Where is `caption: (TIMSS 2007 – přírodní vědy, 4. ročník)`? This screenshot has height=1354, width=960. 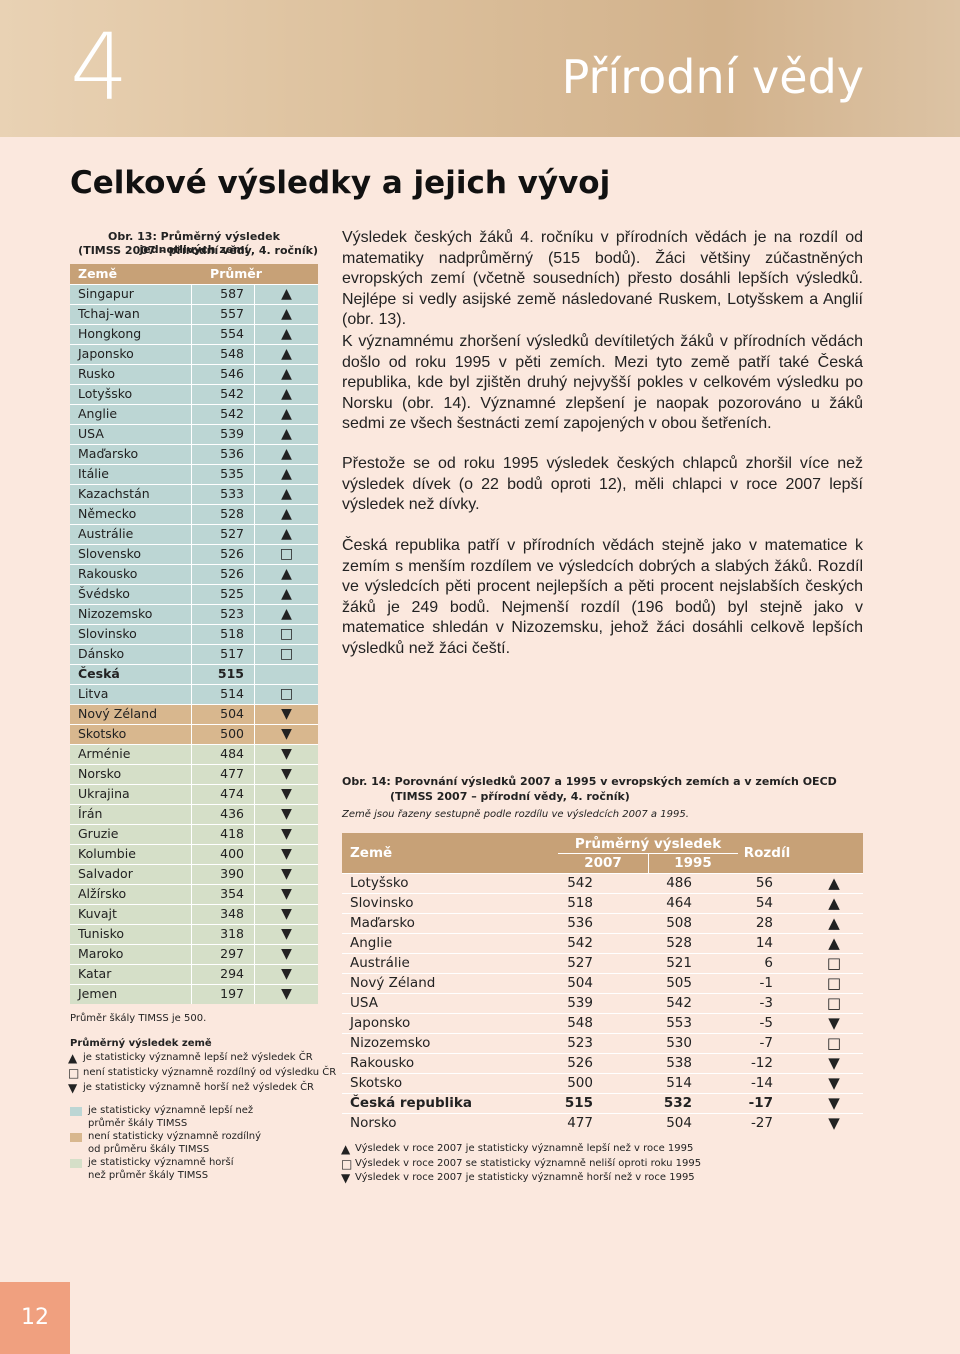 caption: (TIMSS 2007 – přírodní vědy, 4. ročník) is located at coordinates (198, 250).